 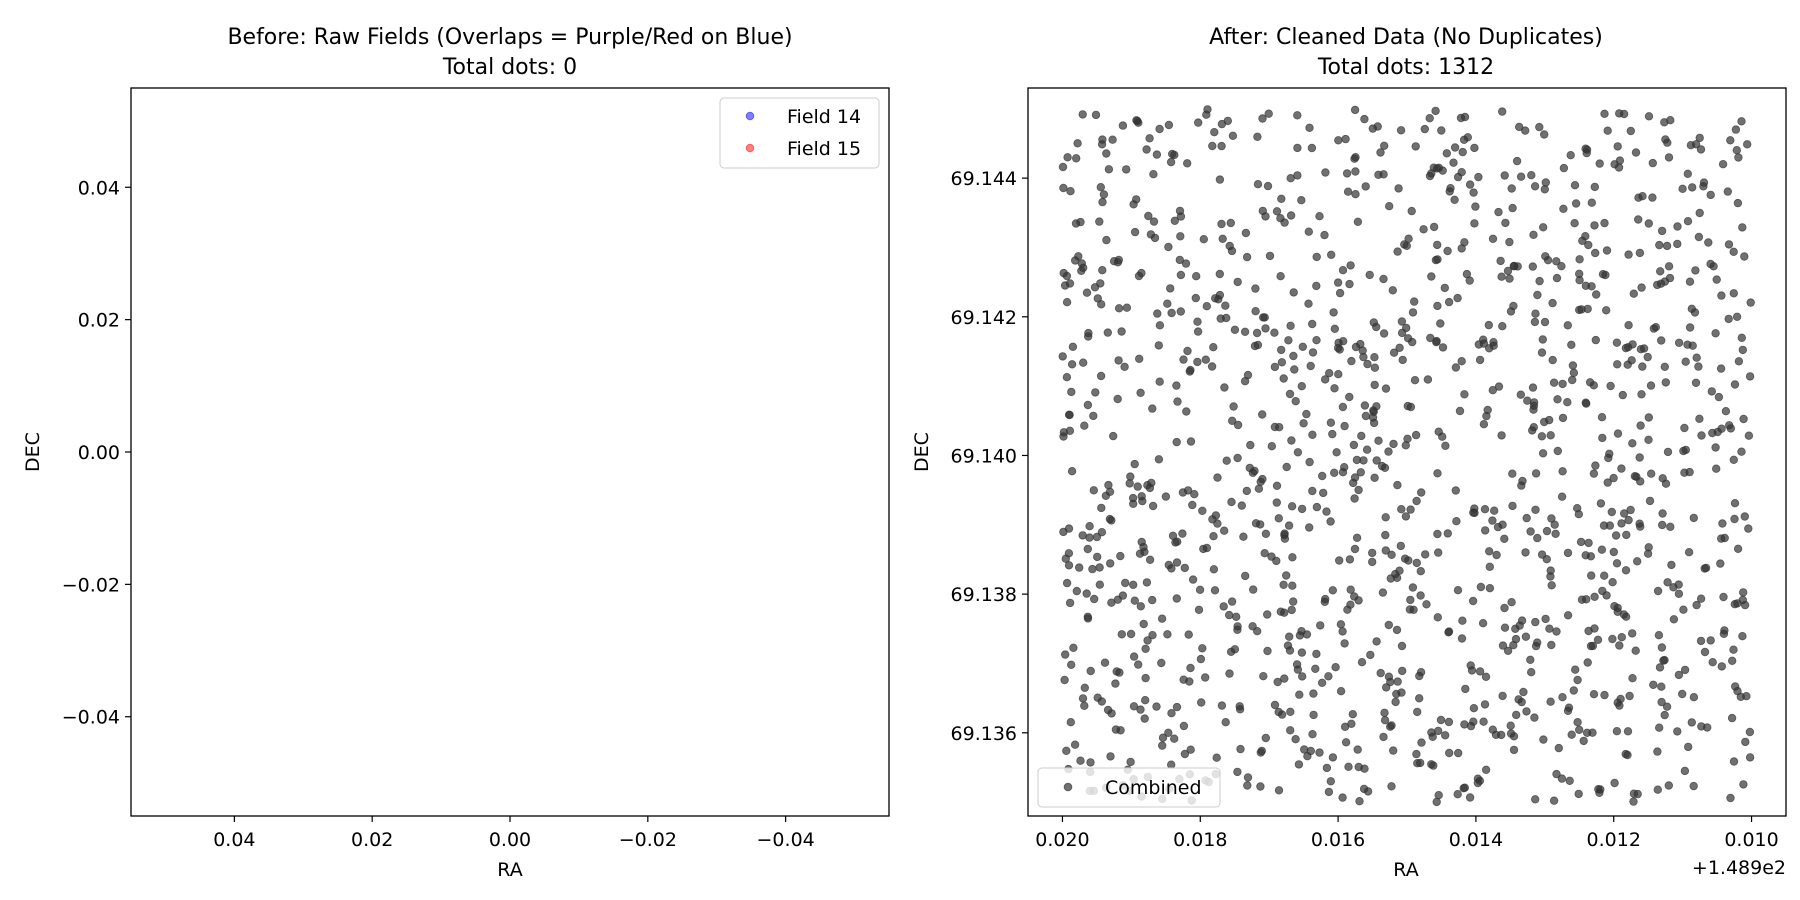 I want to click on before-y-tick-label: −0.02, so click(x=91, y=585).